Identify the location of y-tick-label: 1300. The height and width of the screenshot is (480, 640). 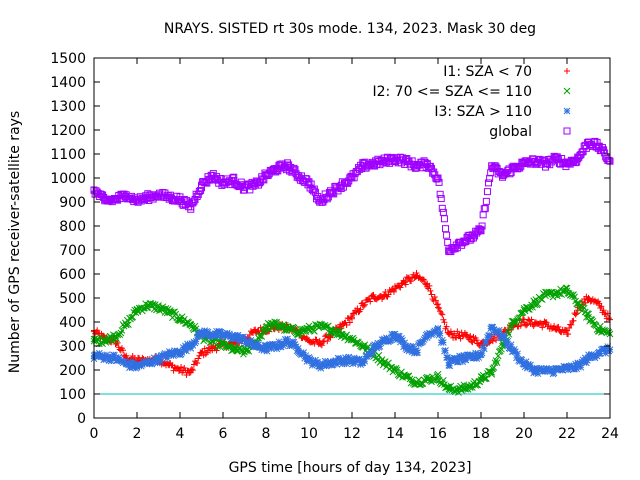
(68, 107).